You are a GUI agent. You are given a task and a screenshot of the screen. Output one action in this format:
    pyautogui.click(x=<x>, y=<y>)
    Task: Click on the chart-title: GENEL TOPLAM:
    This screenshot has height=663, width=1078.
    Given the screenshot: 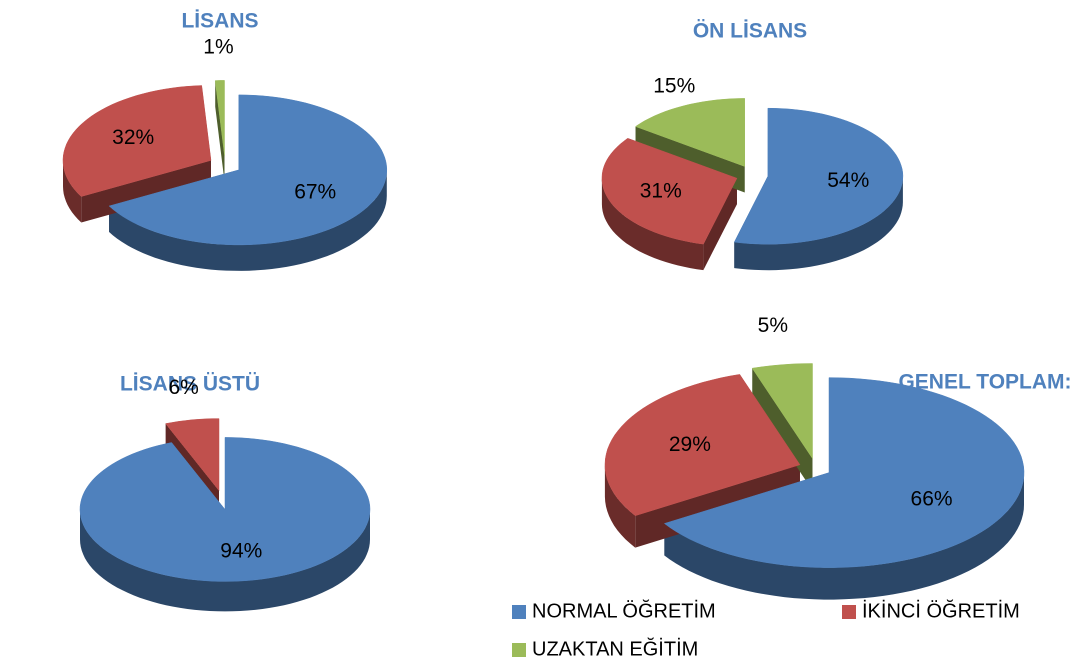 What is the action you would take?
    pyautogui.click(x=984, y=382)
    